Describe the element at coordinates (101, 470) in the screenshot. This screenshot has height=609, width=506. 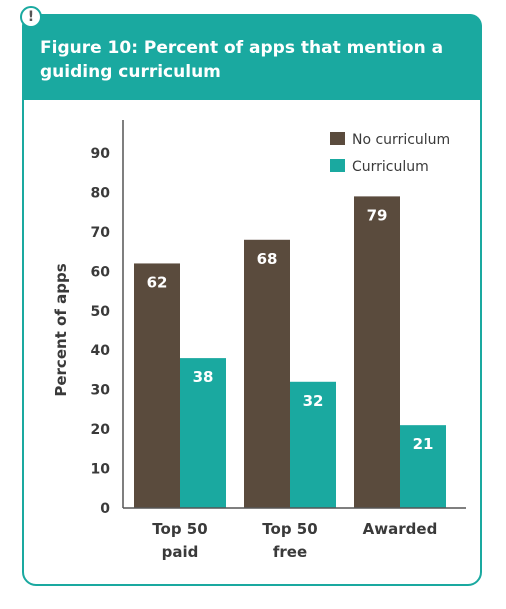
I see `y-tick-label: 10` at that location.